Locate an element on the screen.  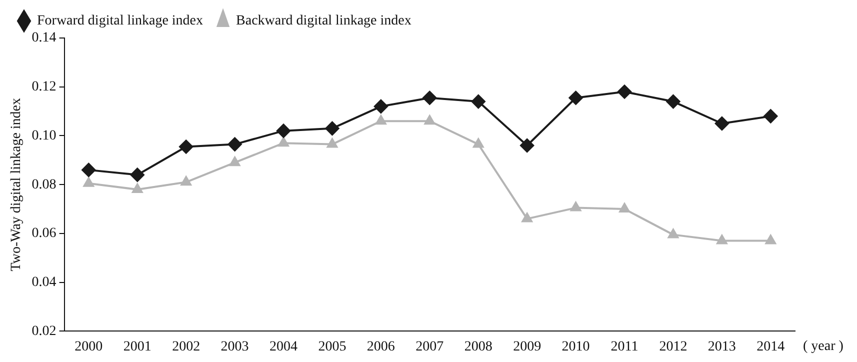
x-tick-label: 2000 is located at coordinates (88, 346).